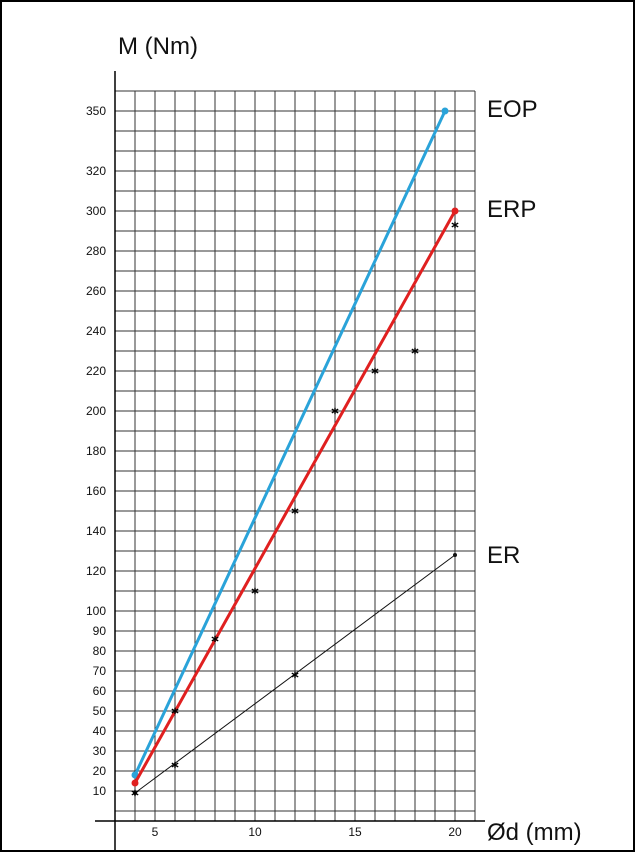  I want to click on series-label-eop: EOP, so click(512, 109).